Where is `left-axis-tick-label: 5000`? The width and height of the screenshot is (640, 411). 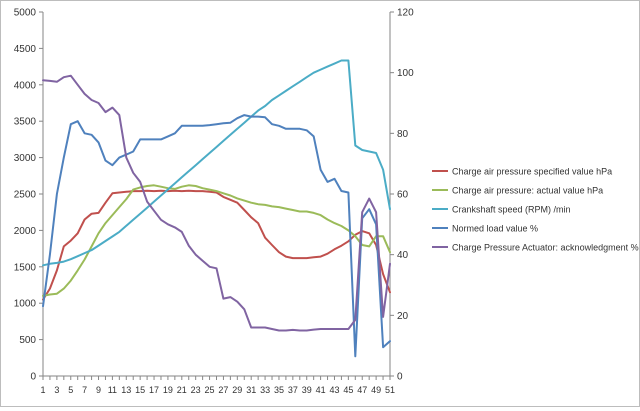
left-axis-tick-label: 5000 is located at coordinates (25, 13).